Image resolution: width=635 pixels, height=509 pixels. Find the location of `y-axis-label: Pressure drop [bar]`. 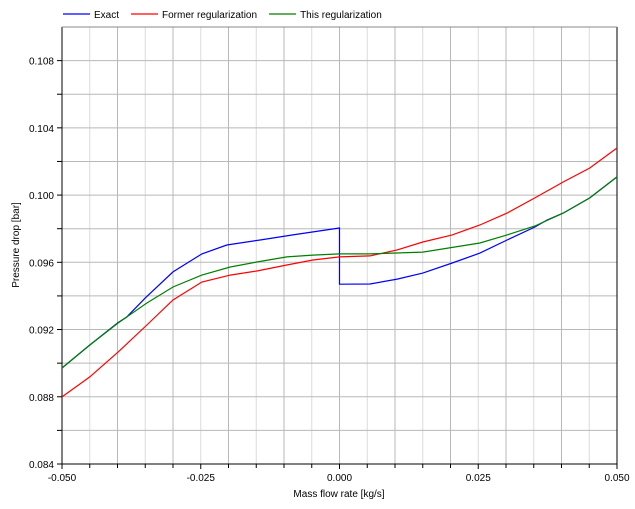

y-axis-label: Pressure drop [bar] is located at coordinates (16, 245).